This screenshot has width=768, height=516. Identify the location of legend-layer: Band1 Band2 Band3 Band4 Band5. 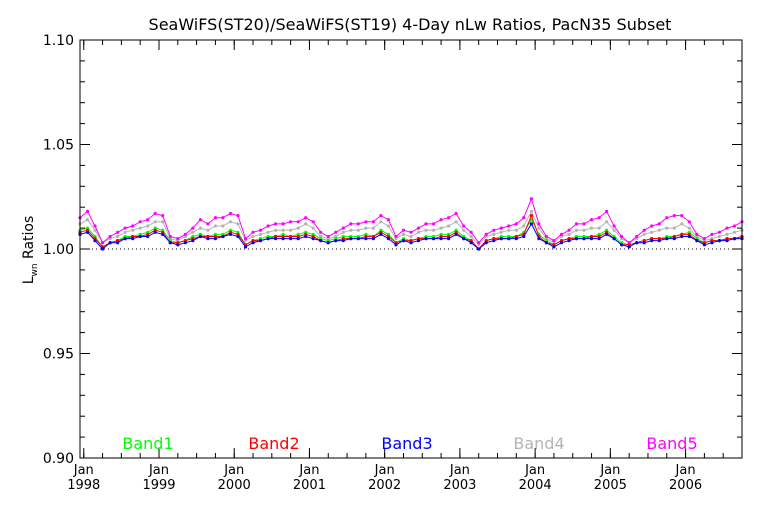
(409, 443).